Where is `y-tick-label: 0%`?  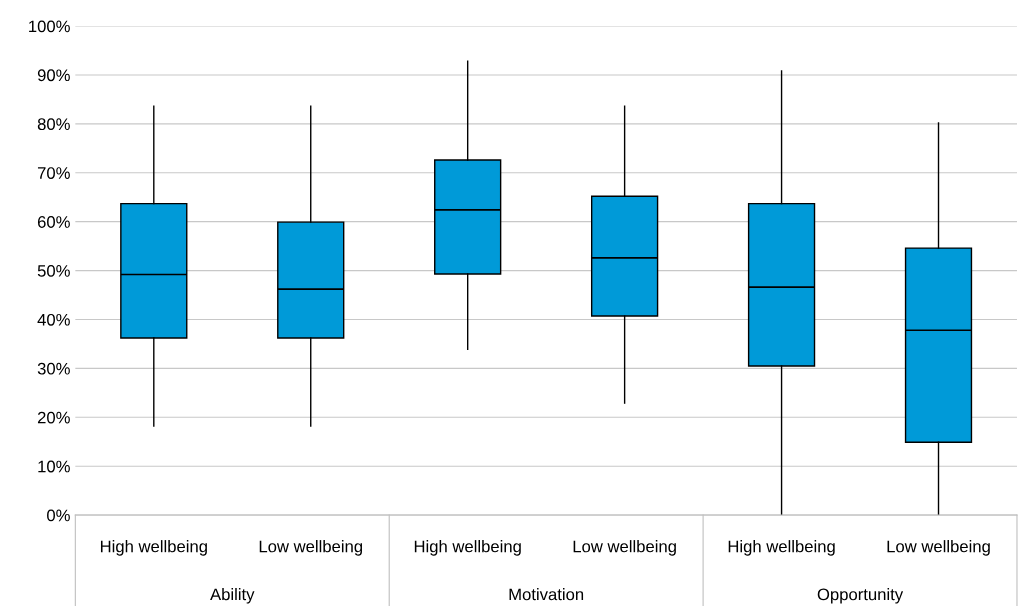
y-tick-label: 0% is located at coordinates (58, 515).